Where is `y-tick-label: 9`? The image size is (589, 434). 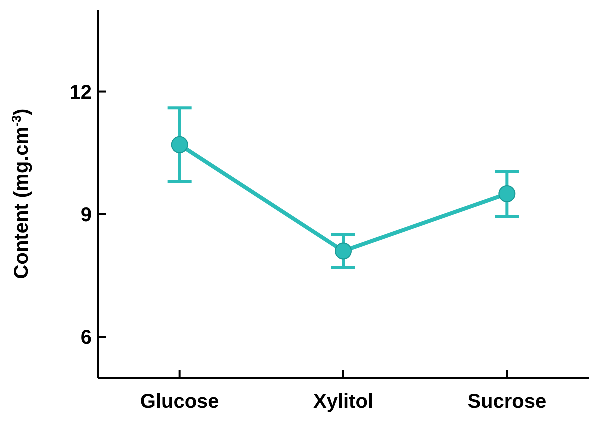 y-tick-label: 9 is located at coordinates (86, 215).